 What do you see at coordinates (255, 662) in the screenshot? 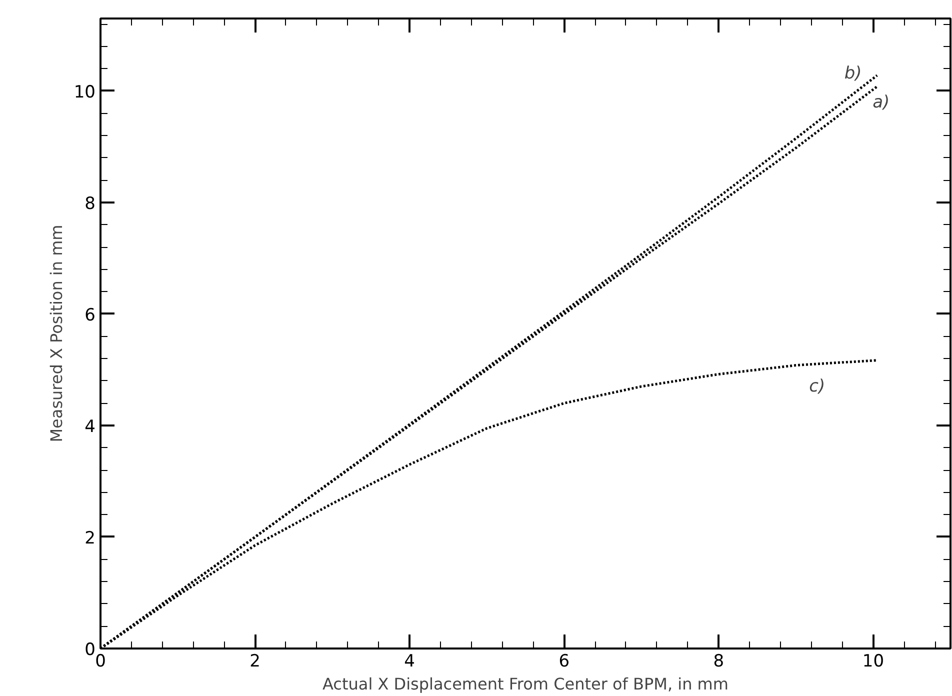
I see `x-tick-label: 2` at bounding box center [255, 662].